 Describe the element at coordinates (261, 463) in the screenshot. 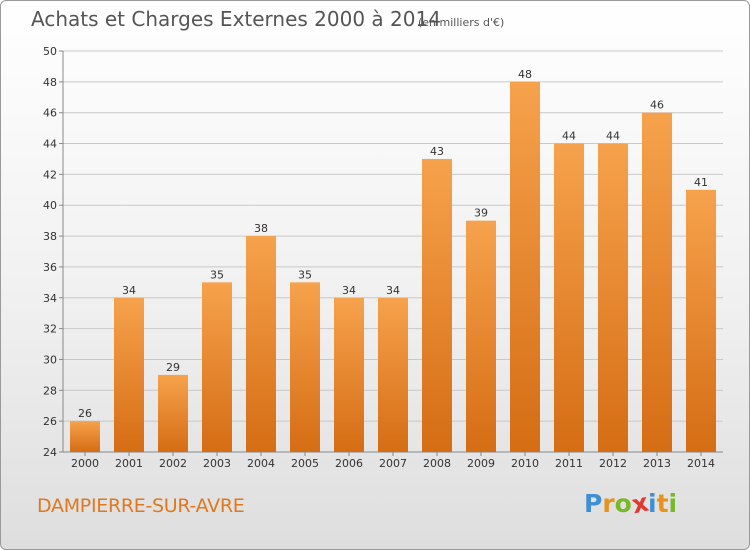

I see `x-tick-label: 2004` at that location.